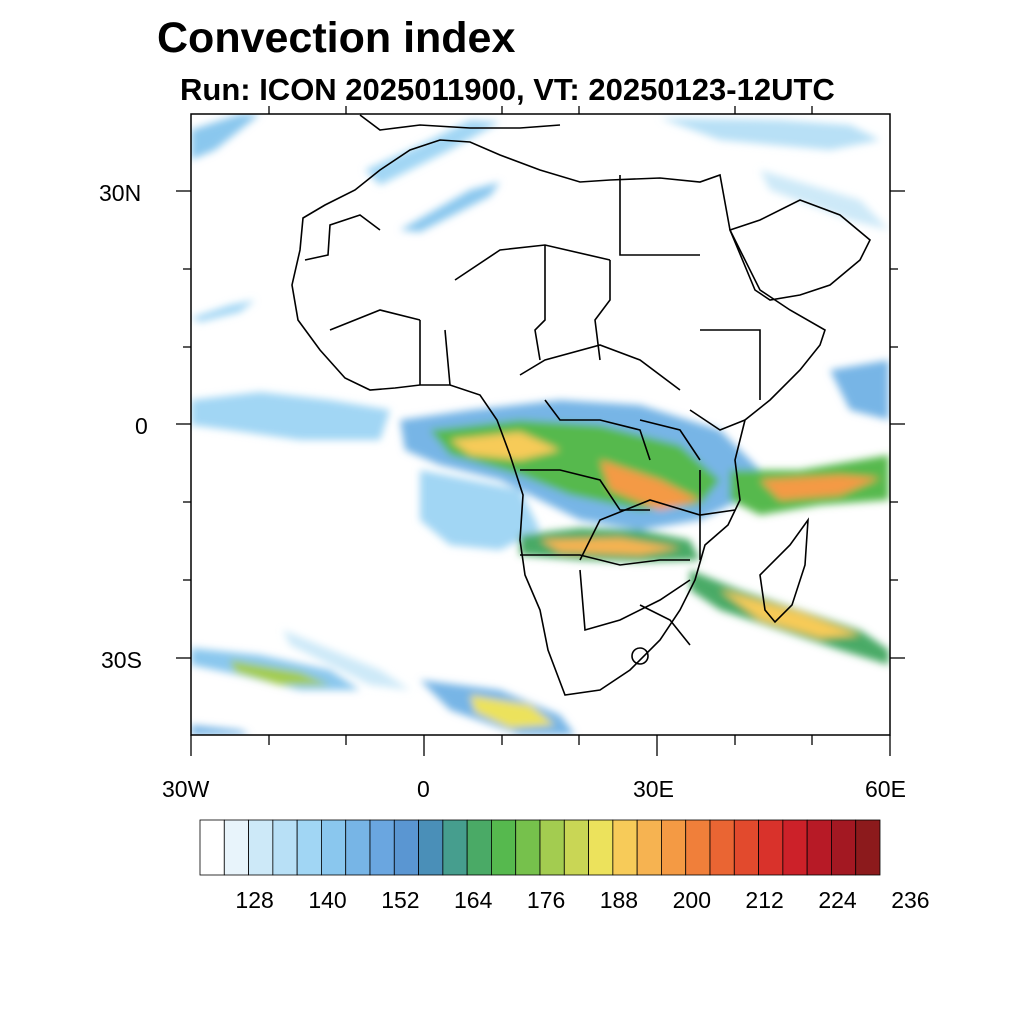  I want to click on lat-label-30n: 30N, so click(120, 193).